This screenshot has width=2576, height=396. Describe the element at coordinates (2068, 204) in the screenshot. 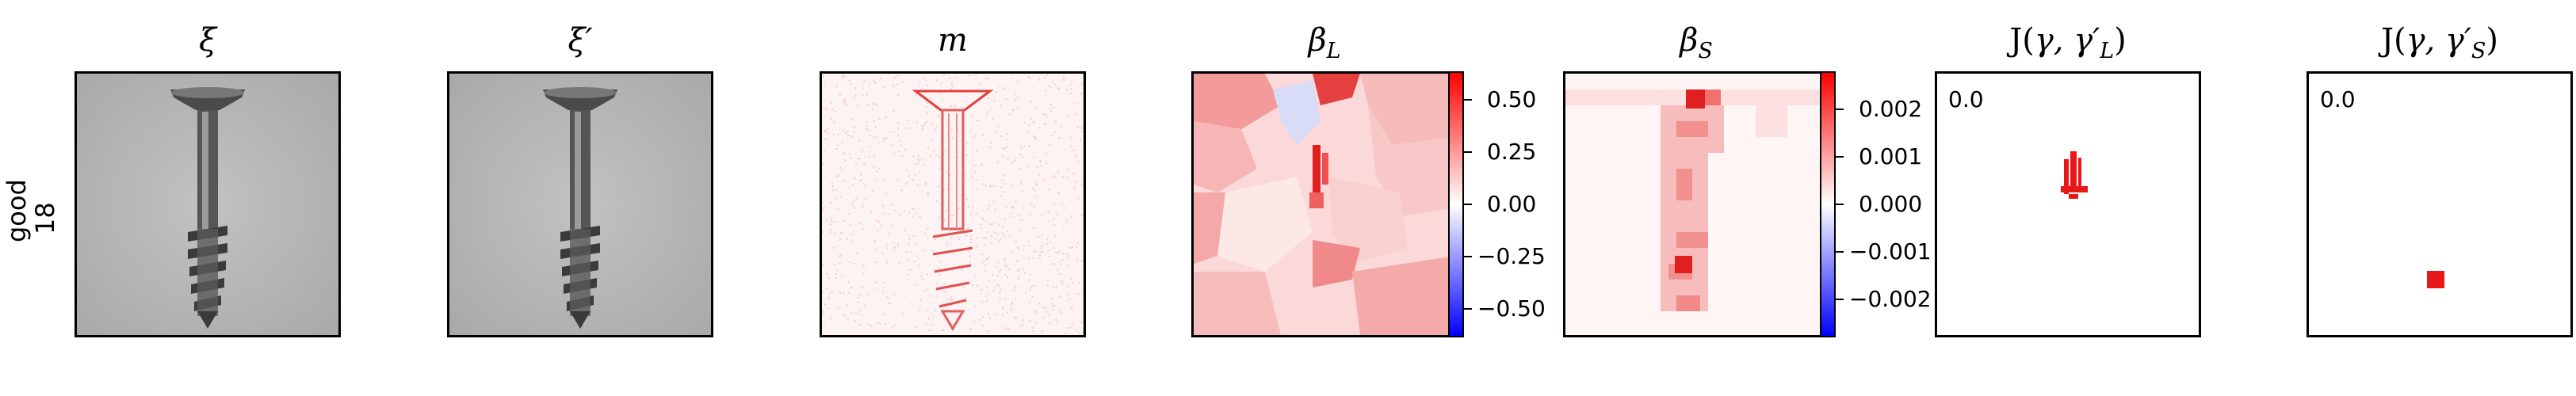

I see `panel-j-l: 0.0` at that location.